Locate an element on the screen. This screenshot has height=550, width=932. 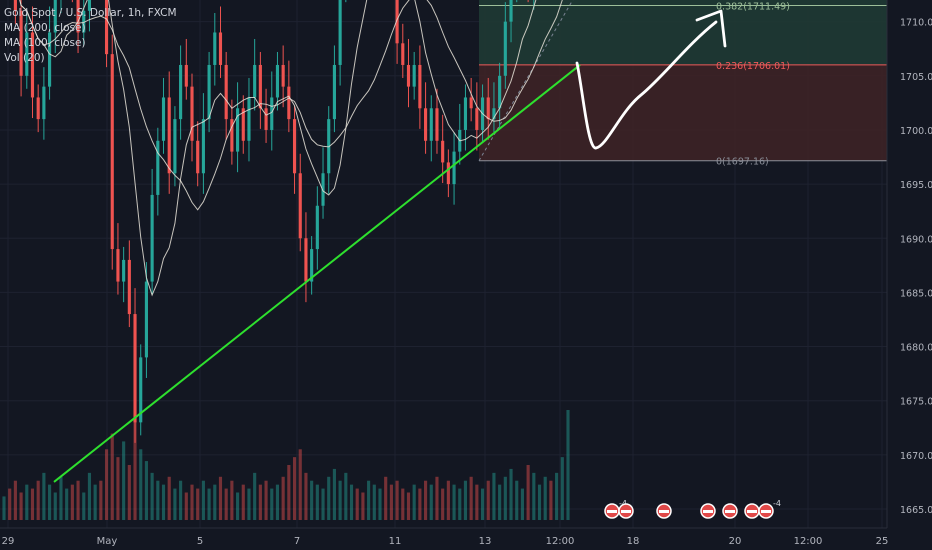
fib-zone is located at coordinates (683, 3).